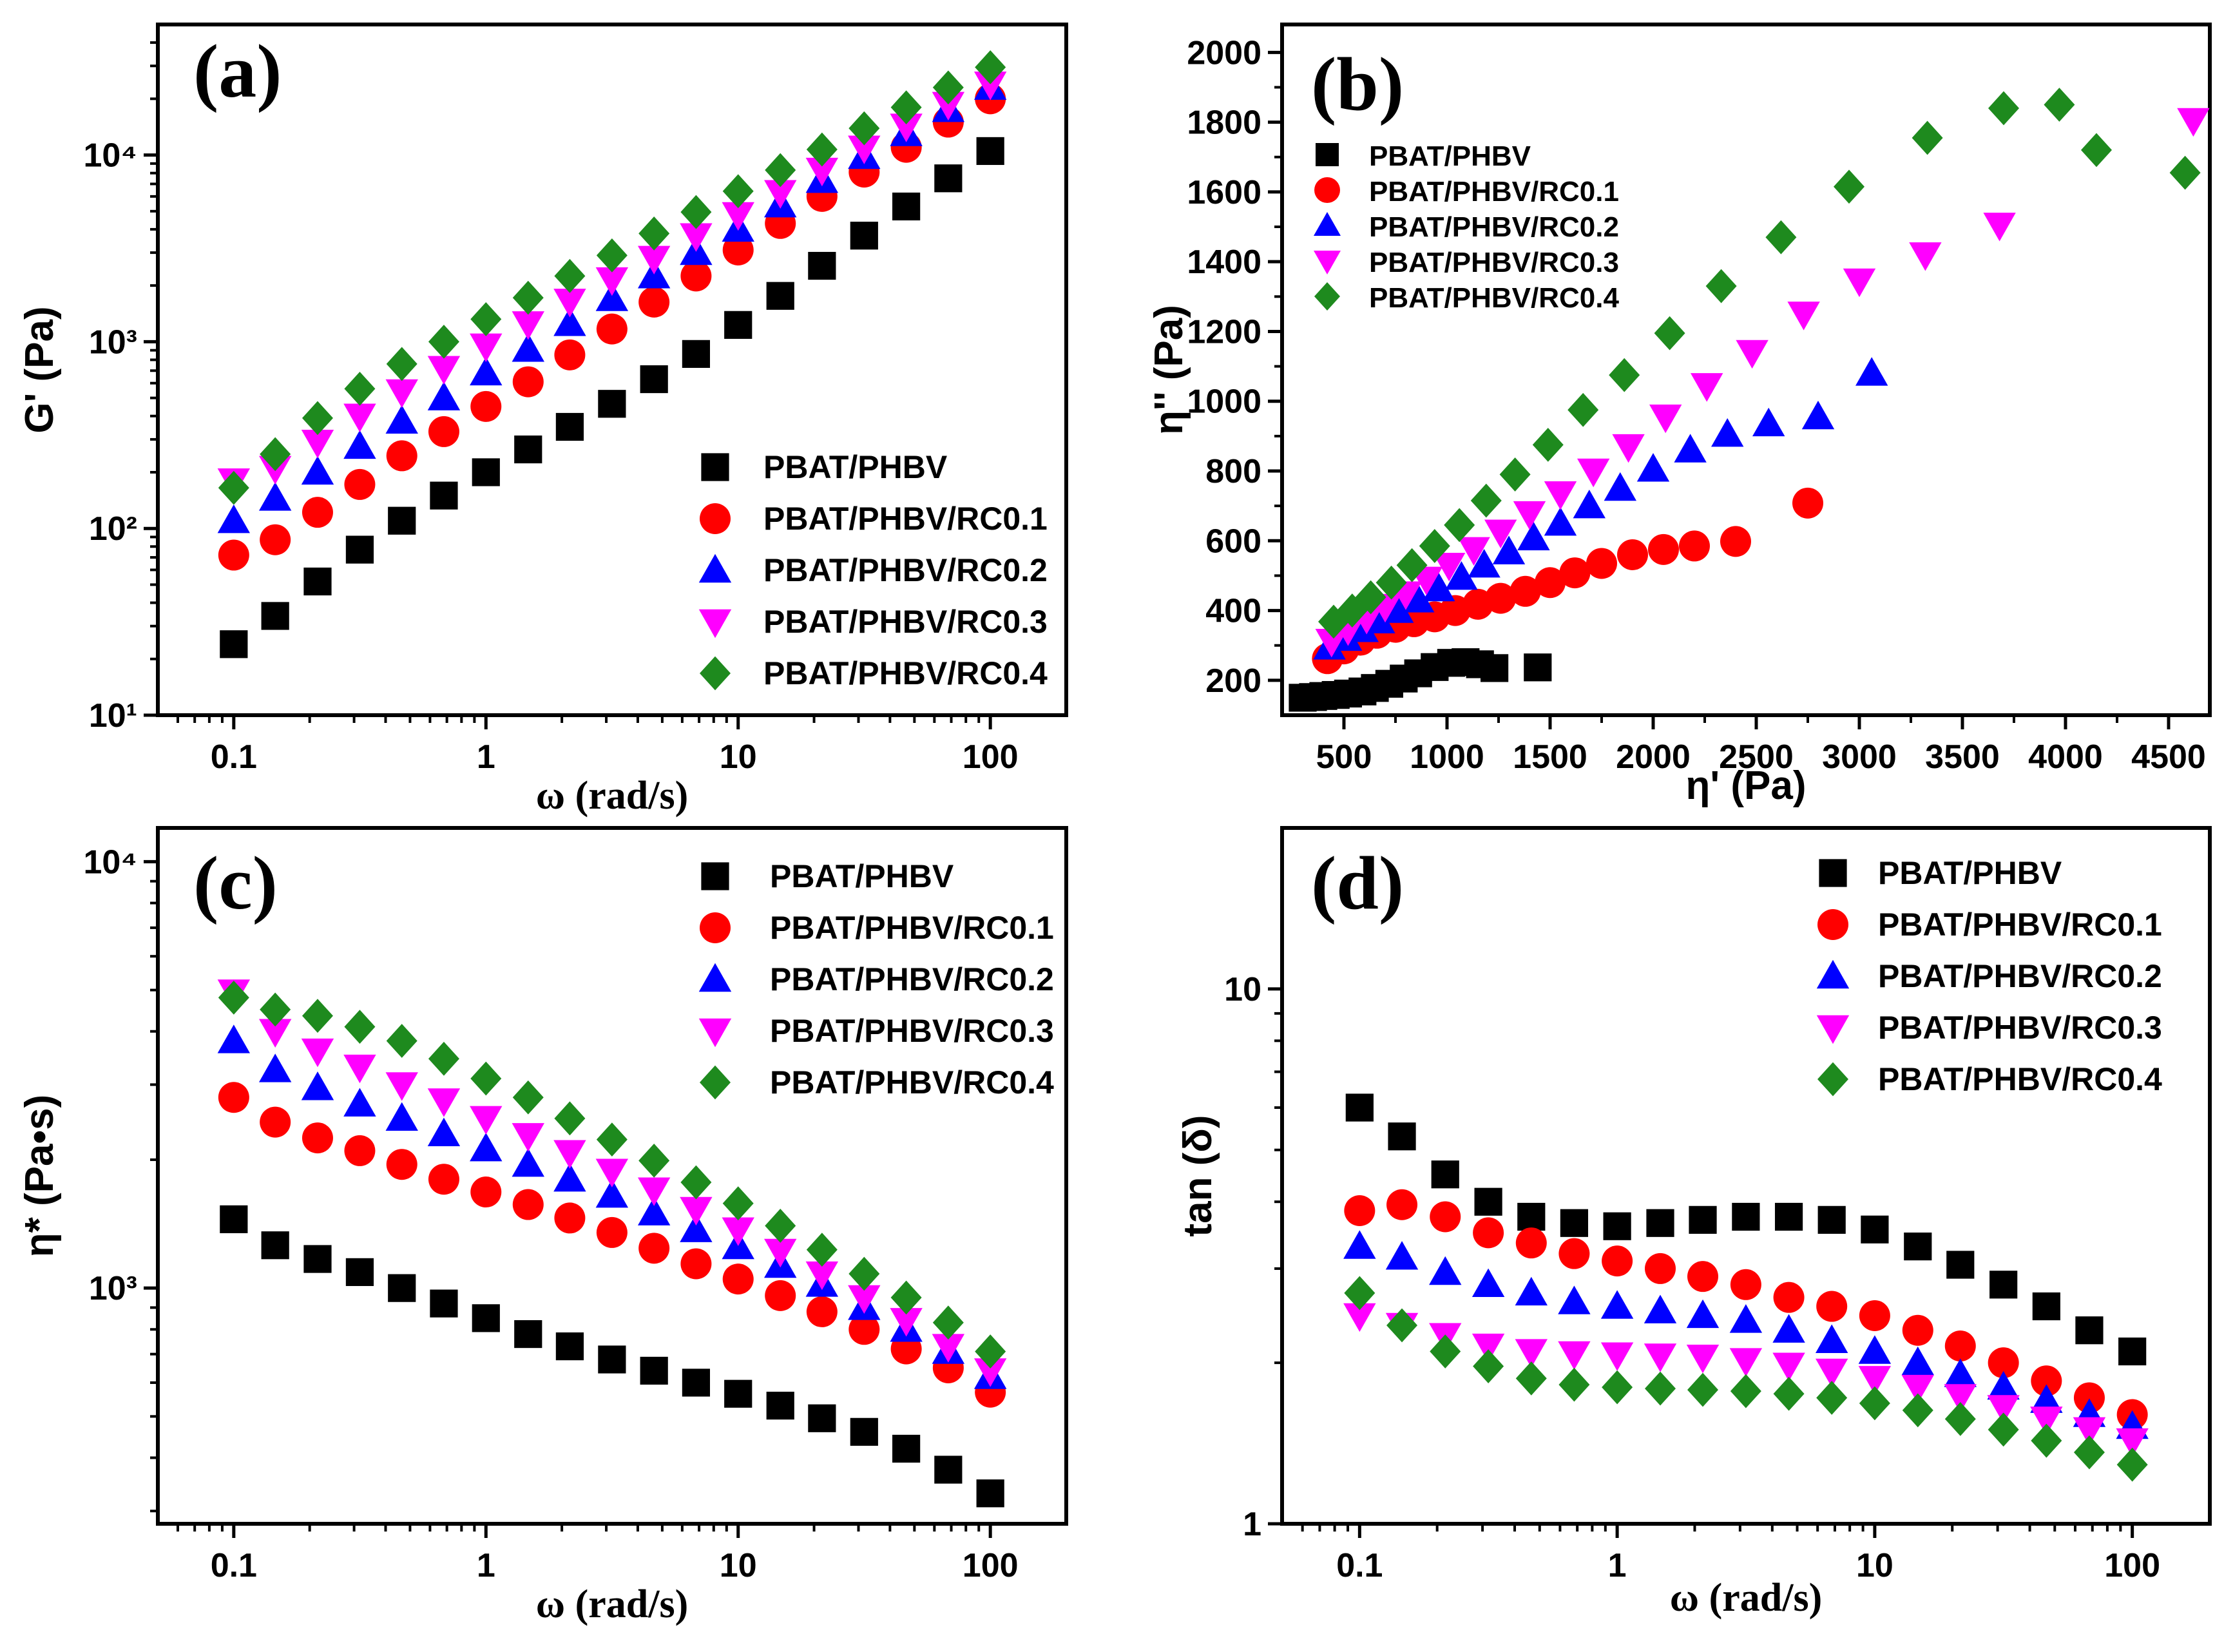  What do you see at coordinates (1224, 123) in the screenshot?
I see `y-tick-label-b-8: 1800` at bounding box center [1224, 123].